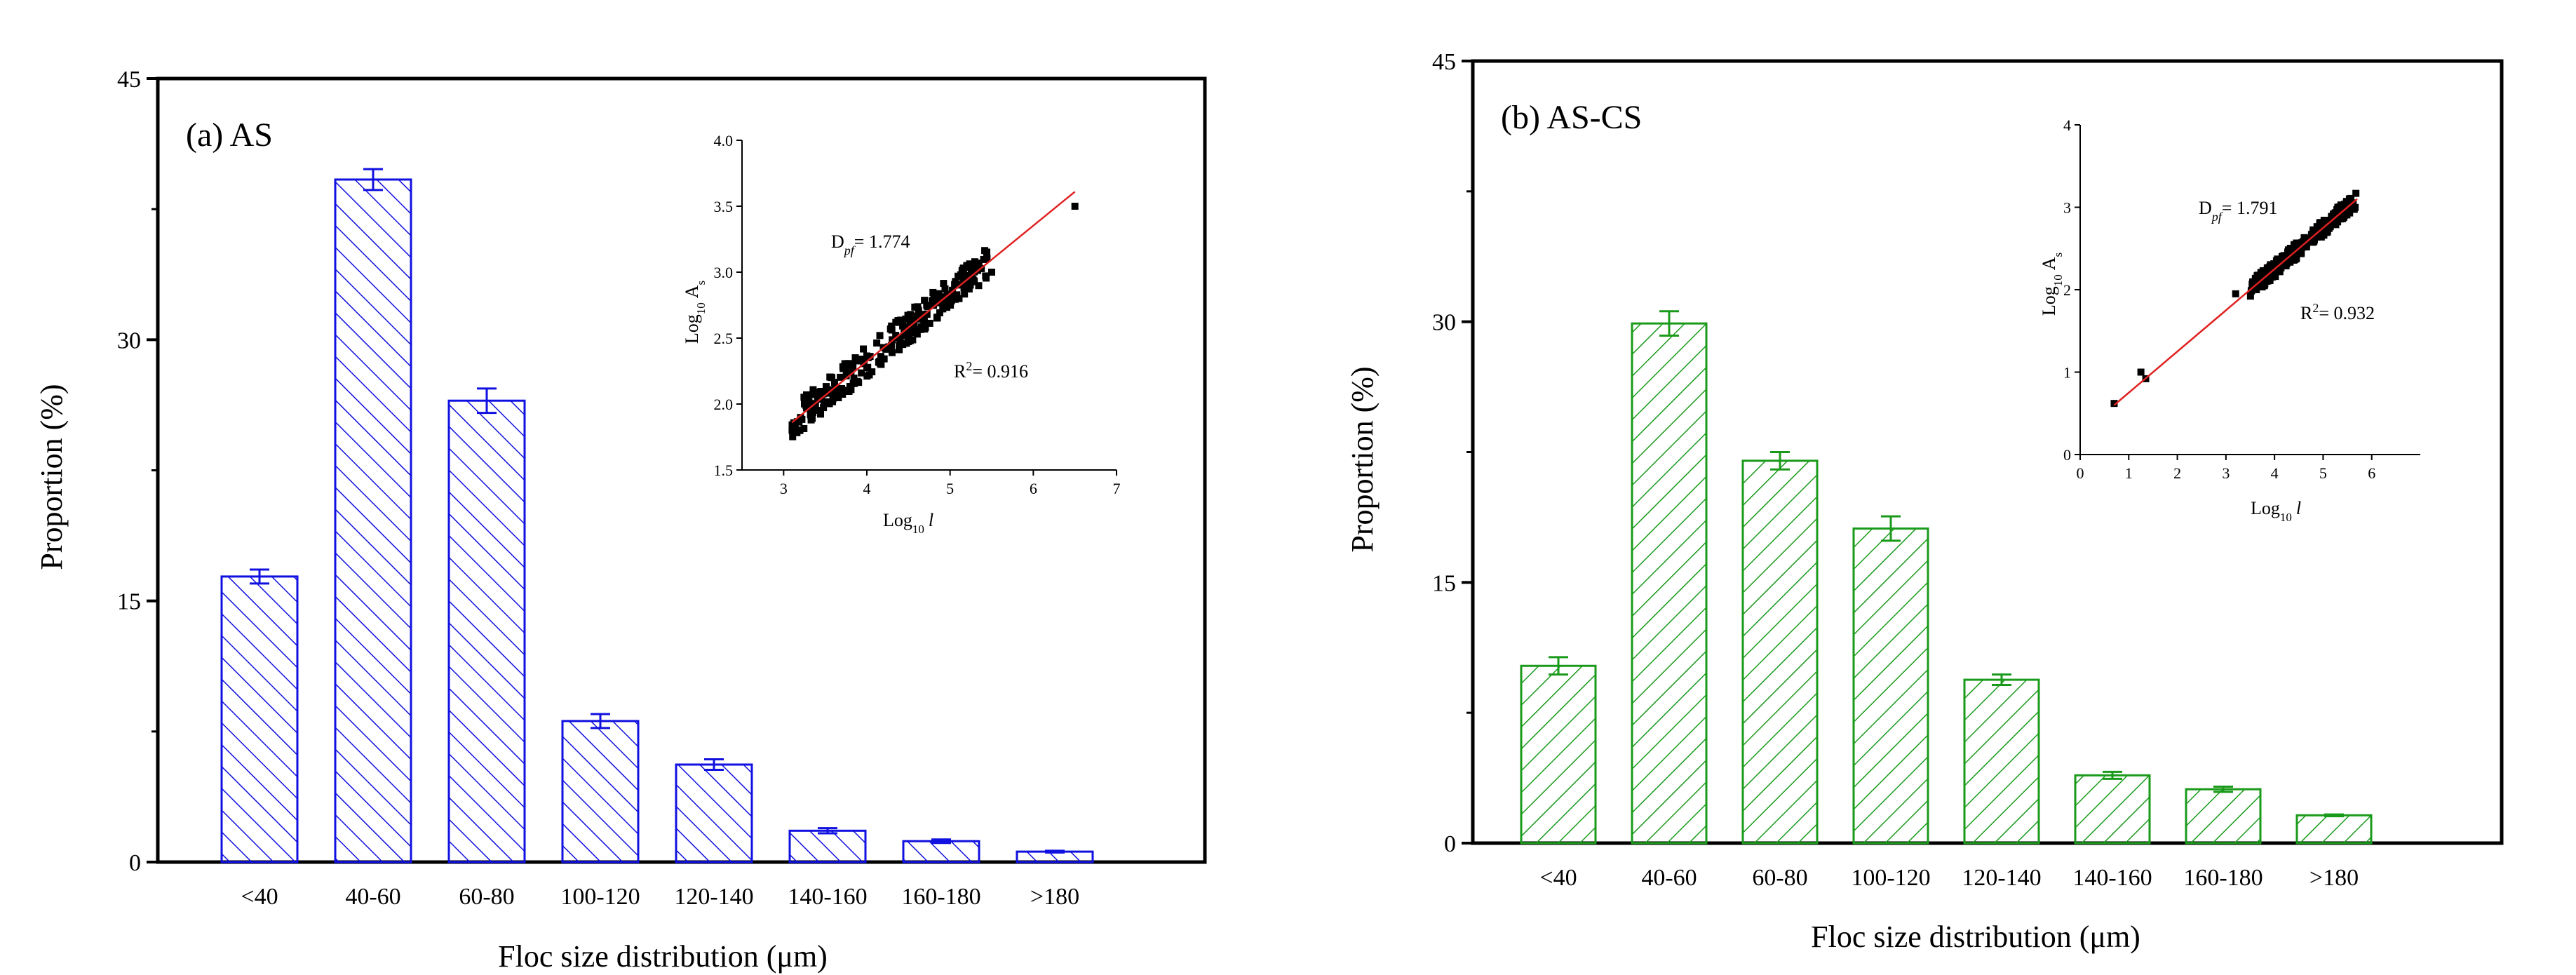  Describe the element at coordinates (2067, 208) in the screenshot. I see `panel-b-inset-ytick-label: 3` at that location.